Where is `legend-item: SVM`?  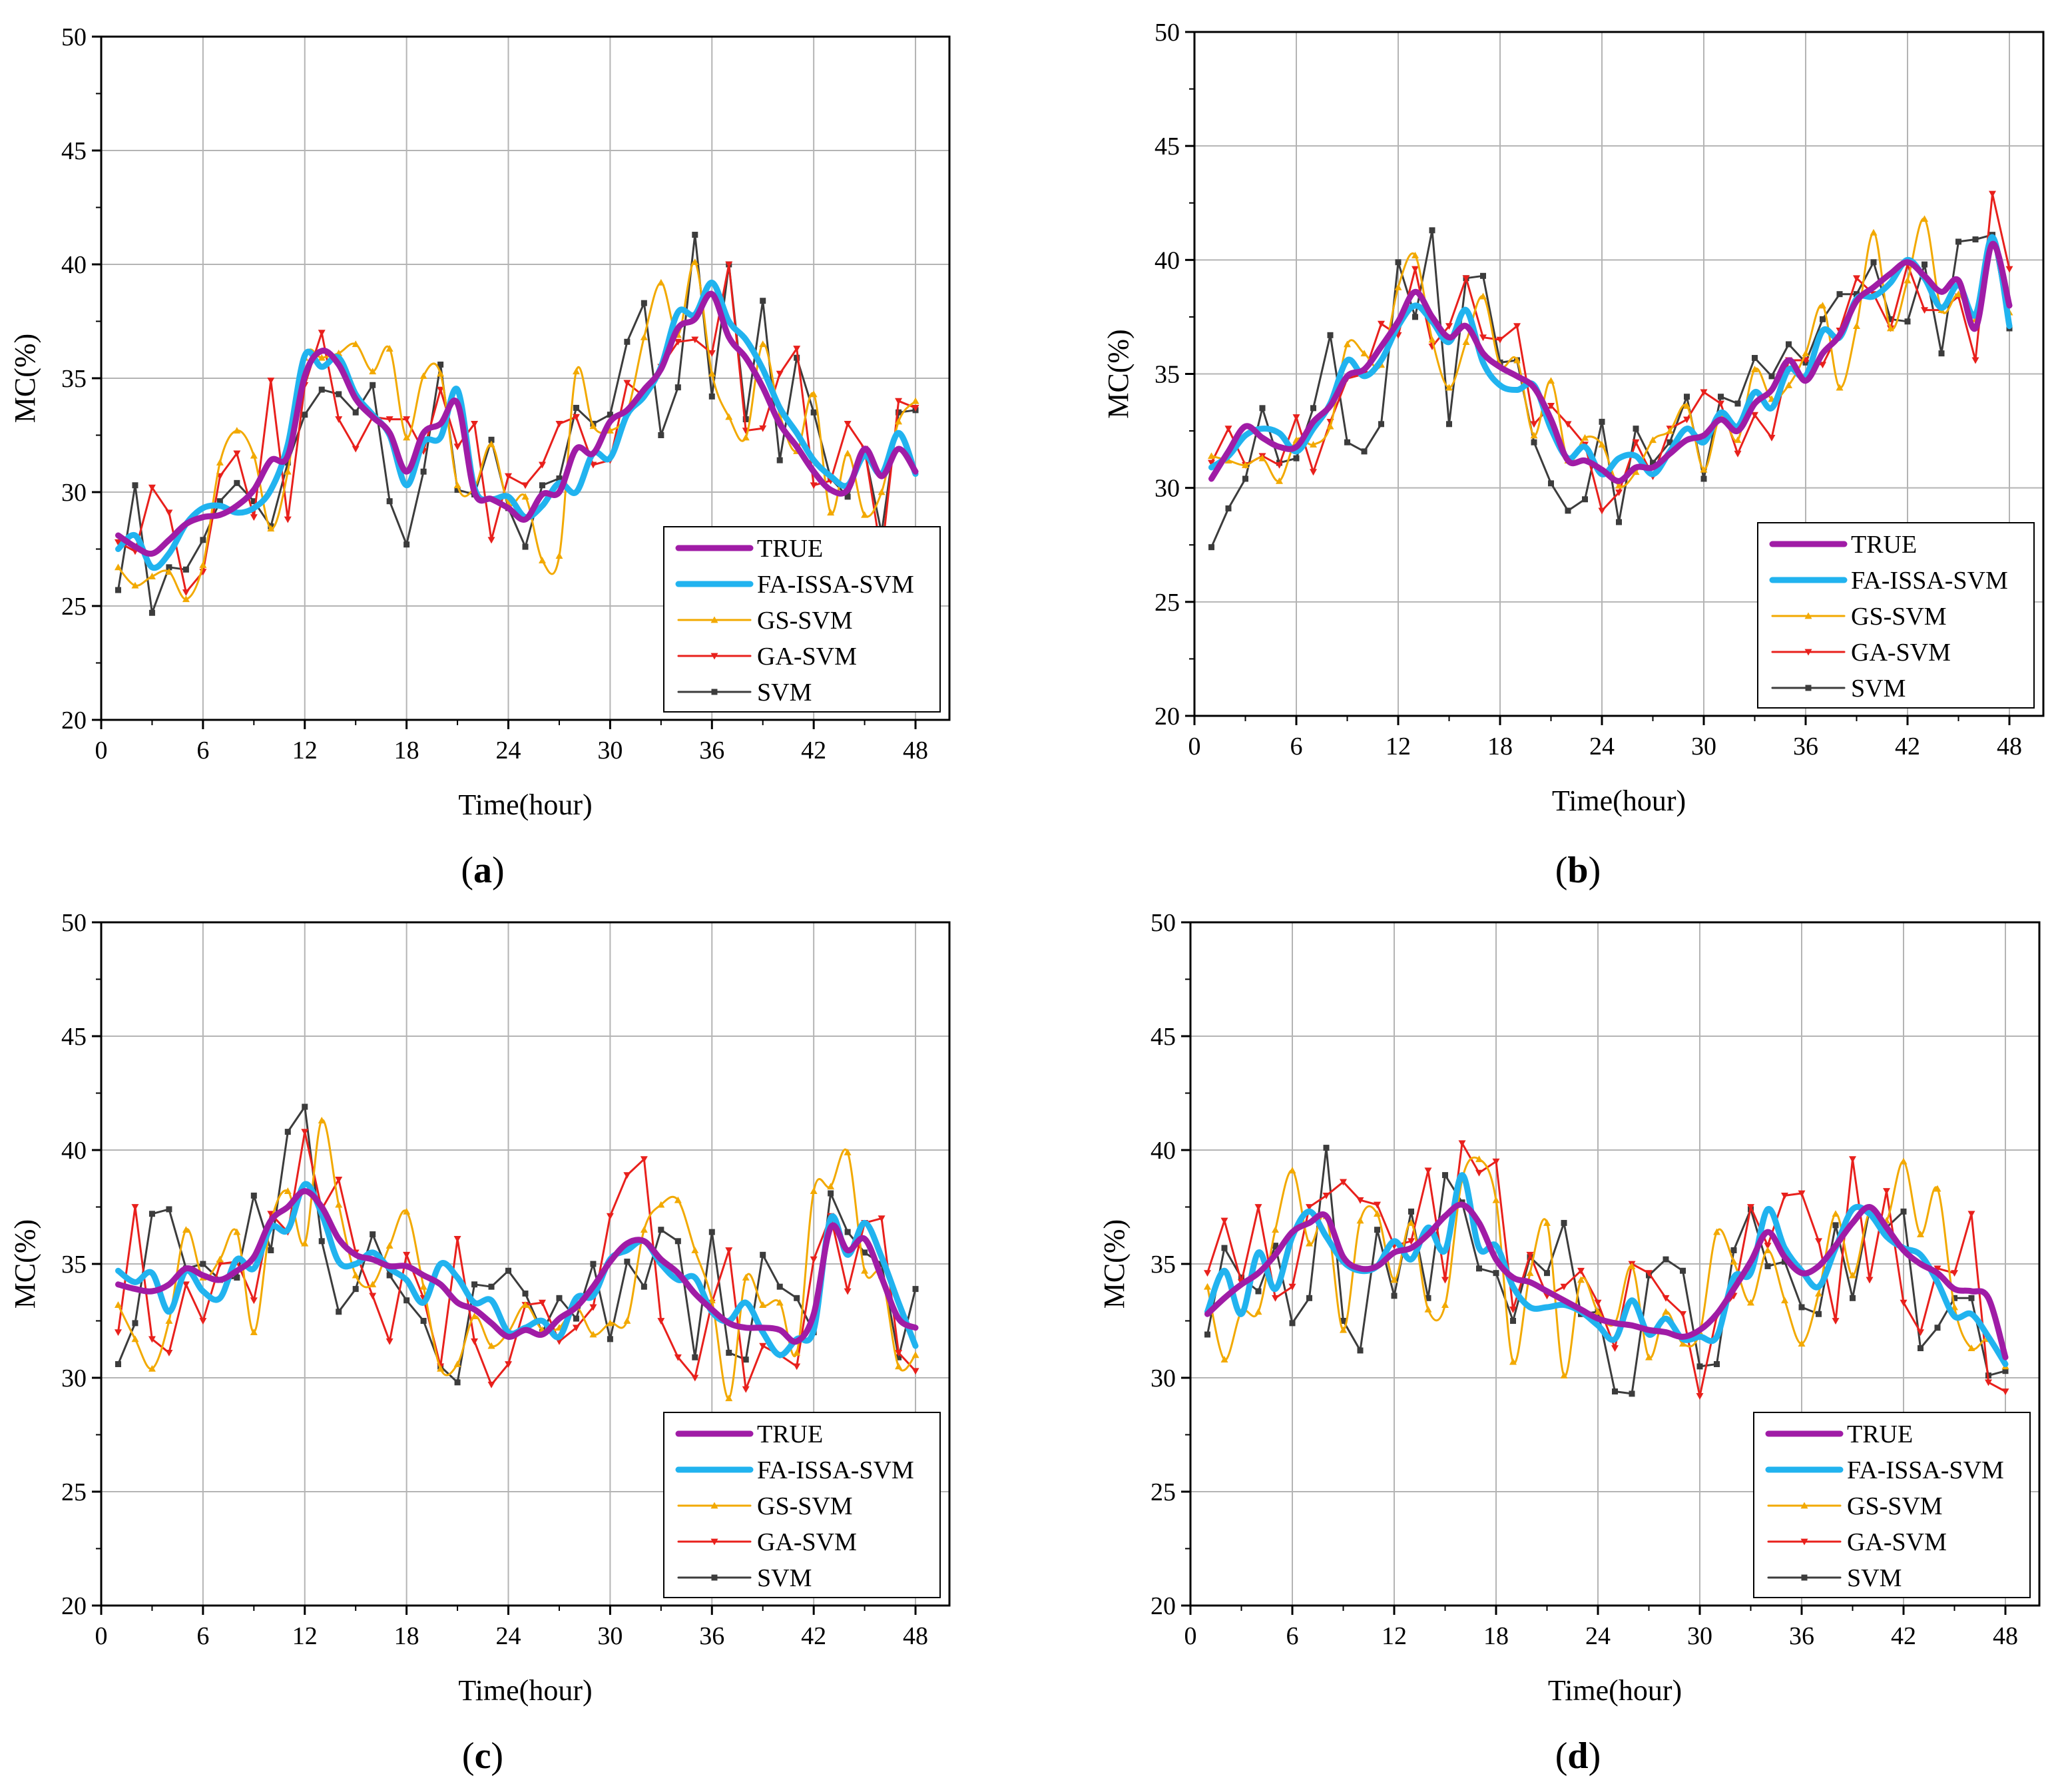 legend-item: SVM is located at coordinates (744, 693).